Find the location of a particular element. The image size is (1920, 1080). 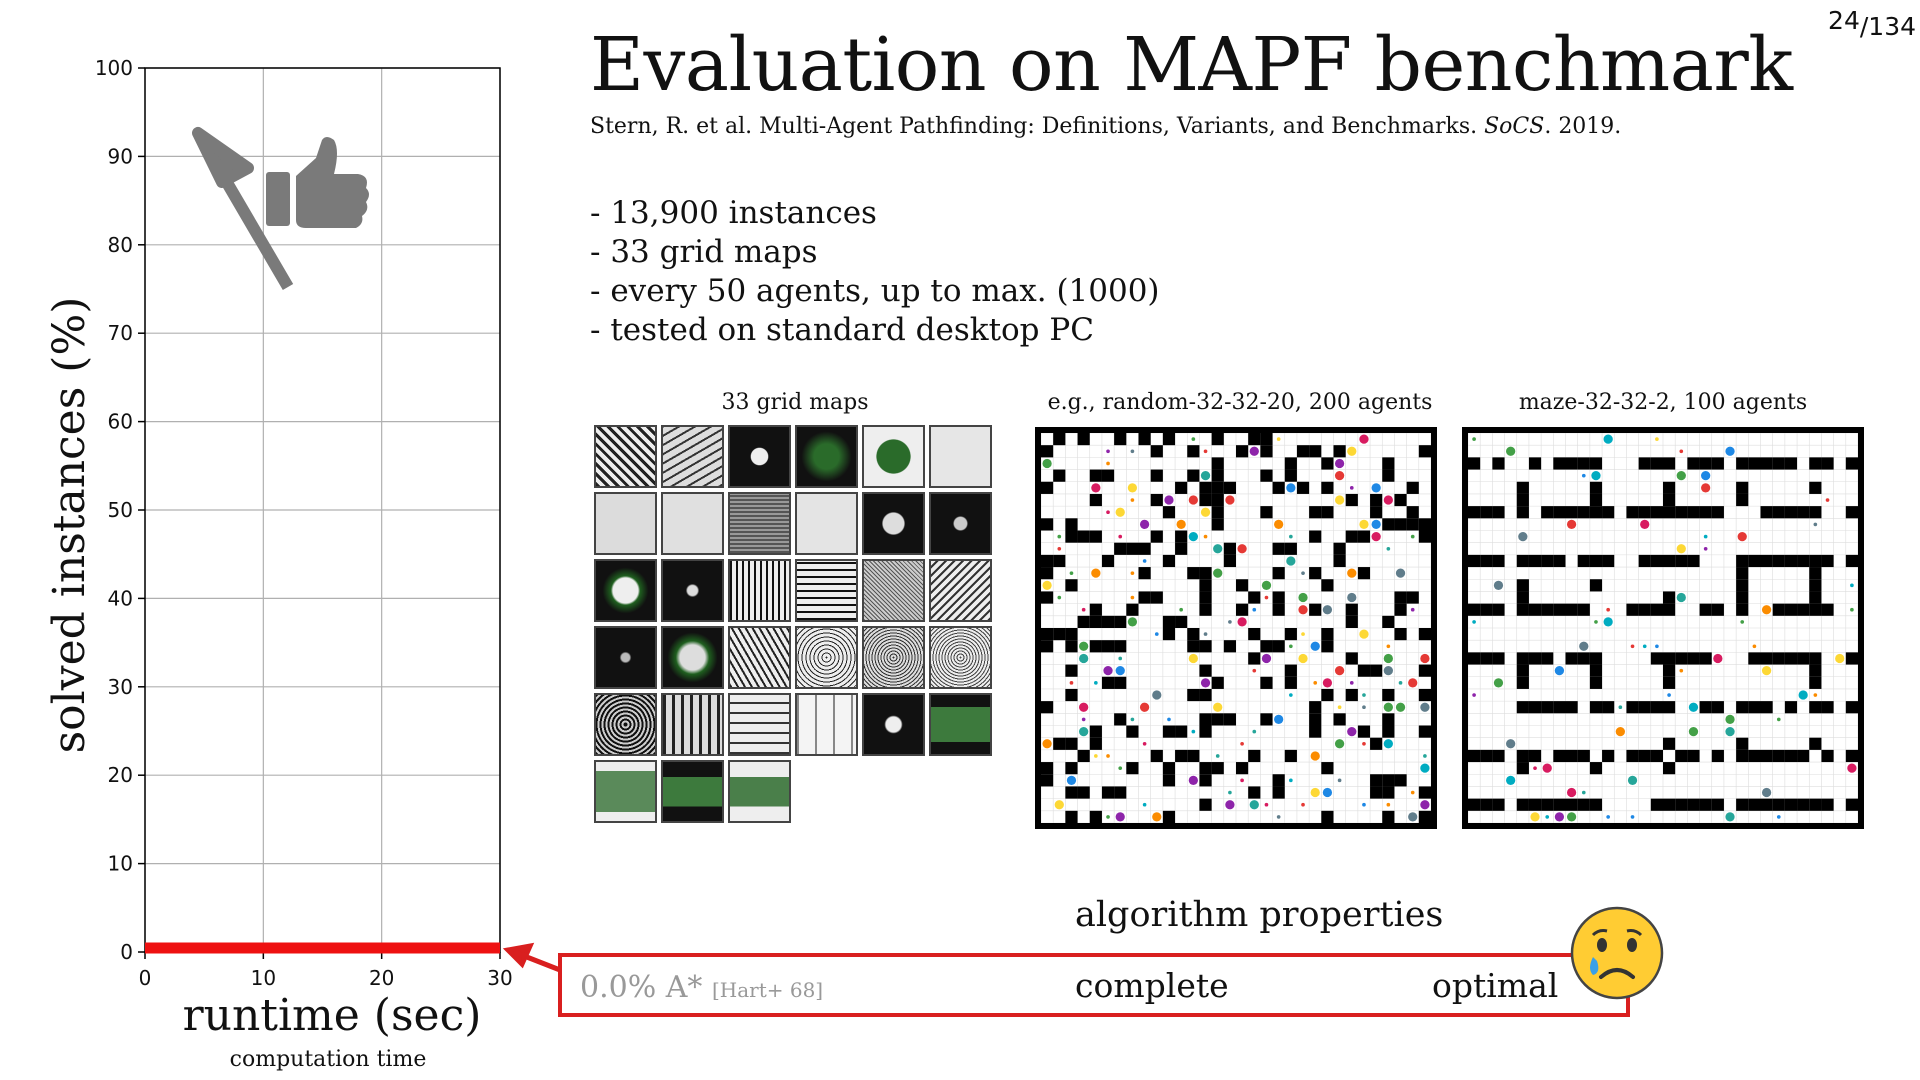

y-tick-label: 90 is located at coordinates (120, 156).